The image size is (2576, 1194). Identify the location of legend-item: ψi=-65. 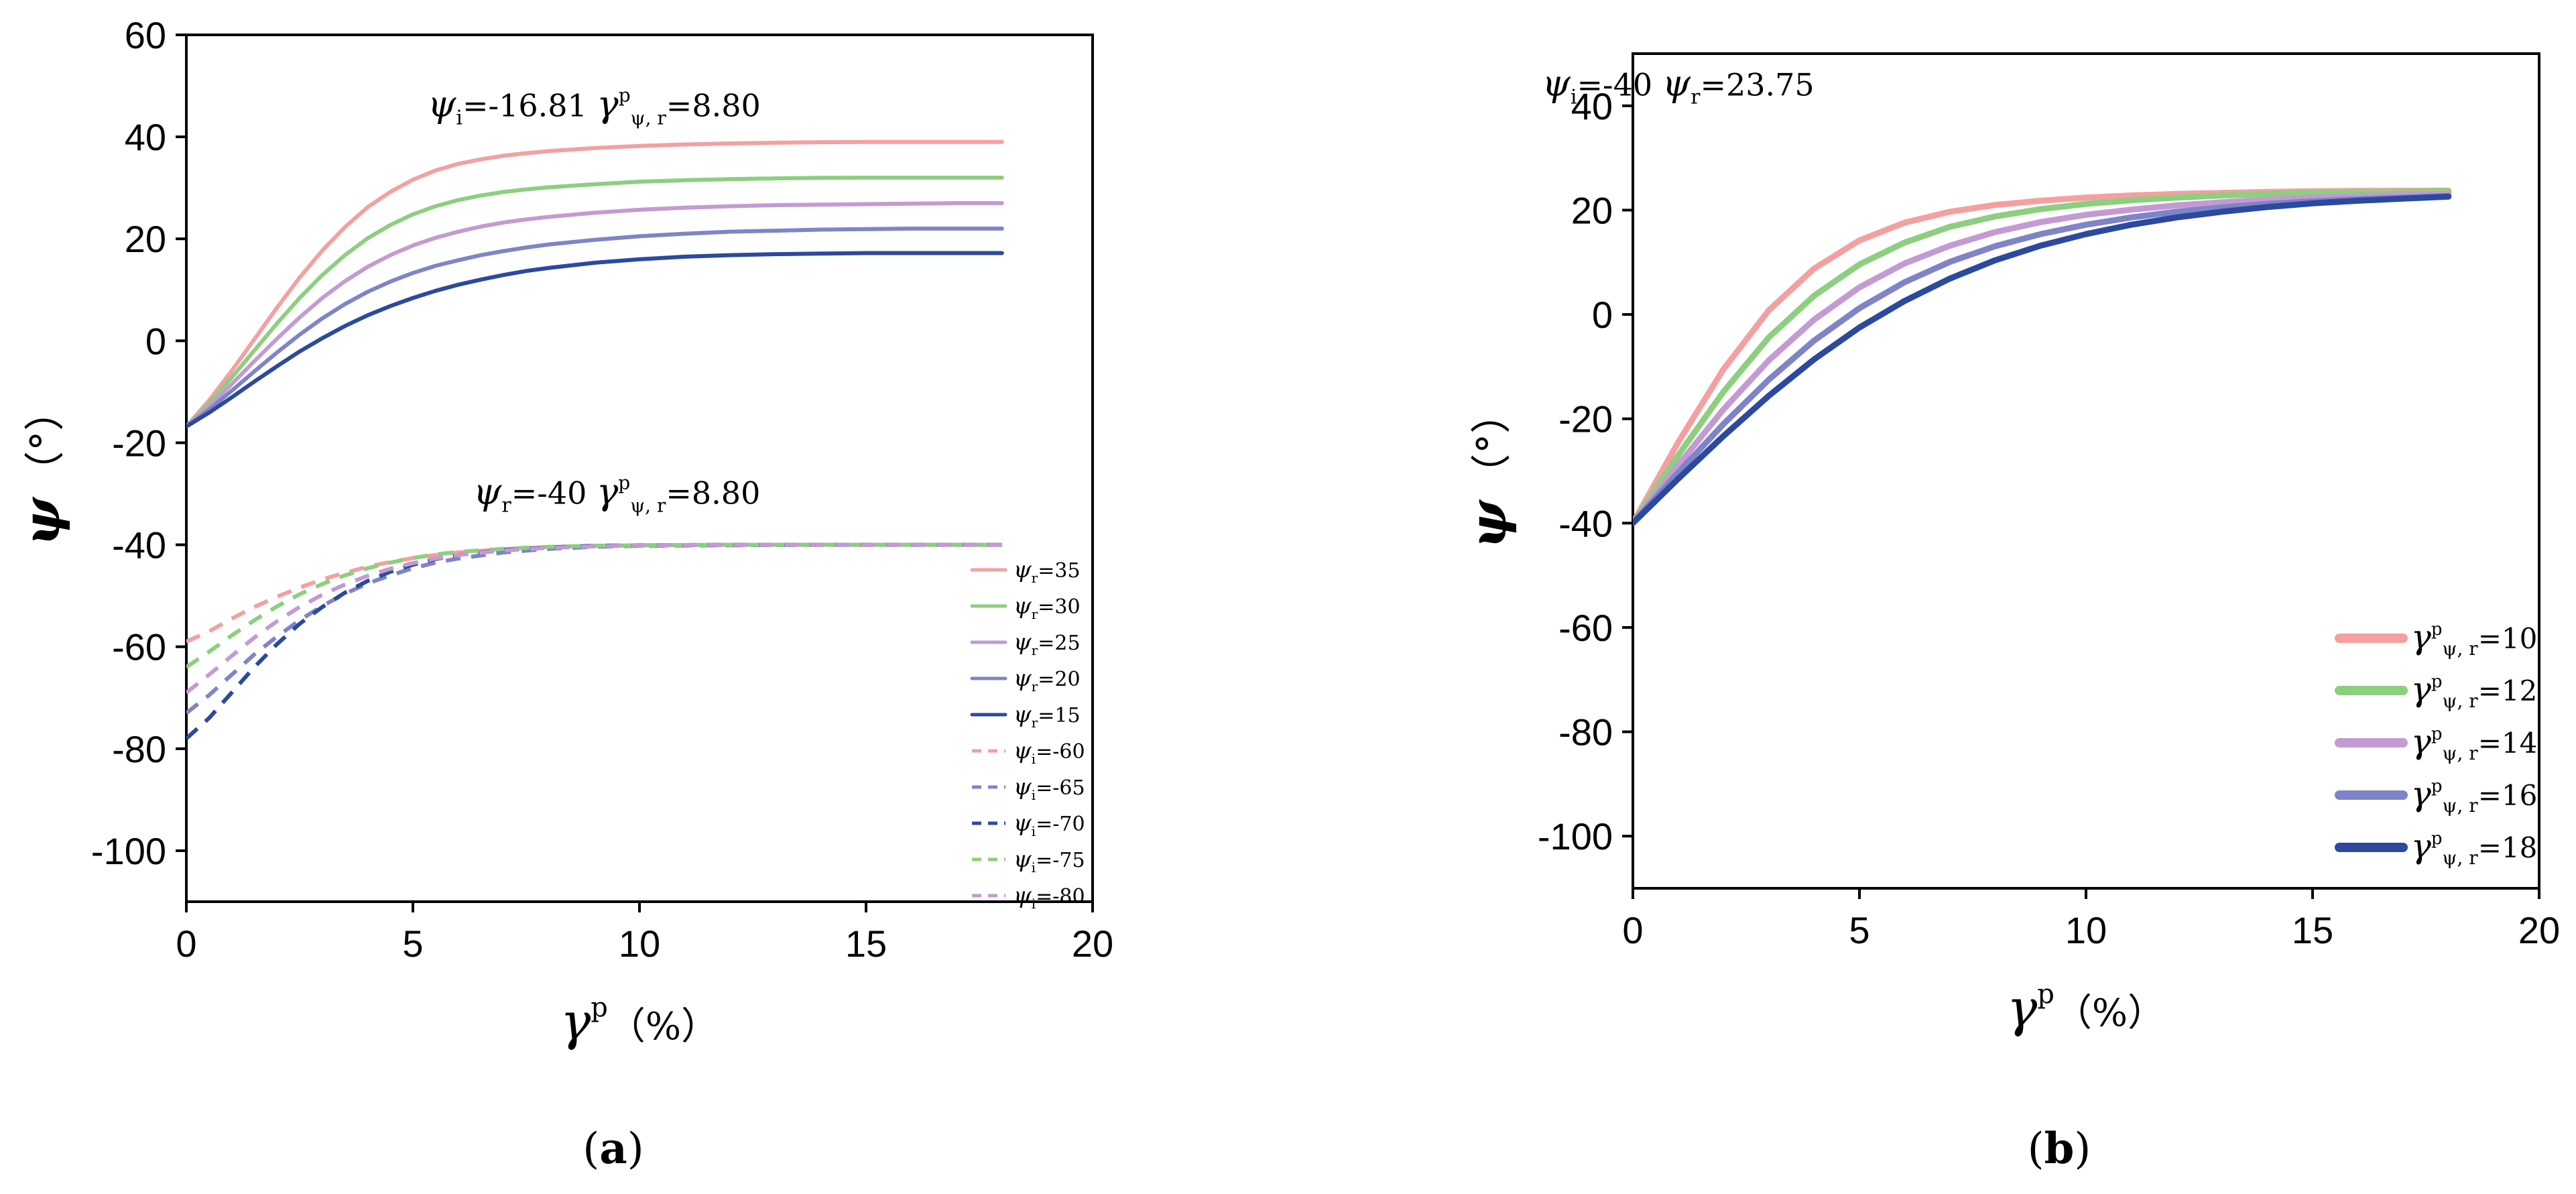
(1028, 788).